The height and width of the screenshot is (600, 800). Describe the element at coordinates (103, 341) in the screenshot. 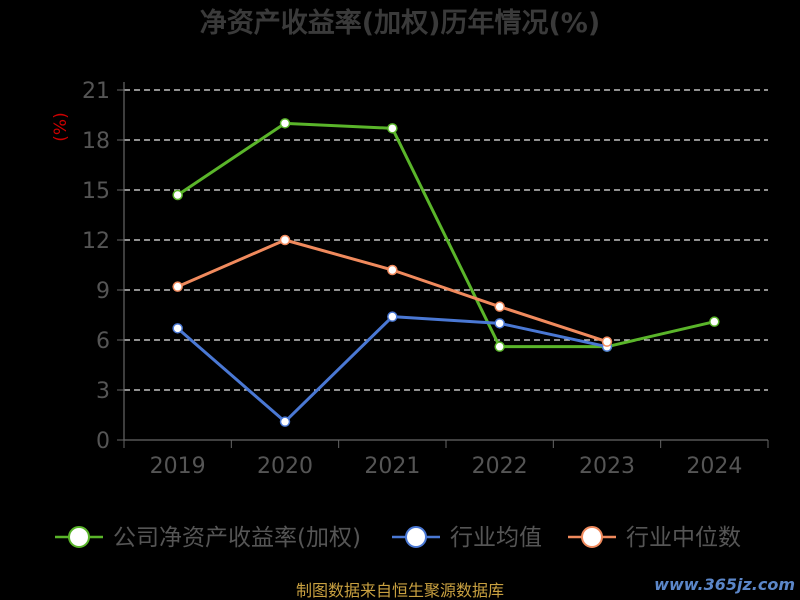

I see `y-tick-label: 6` at that location.